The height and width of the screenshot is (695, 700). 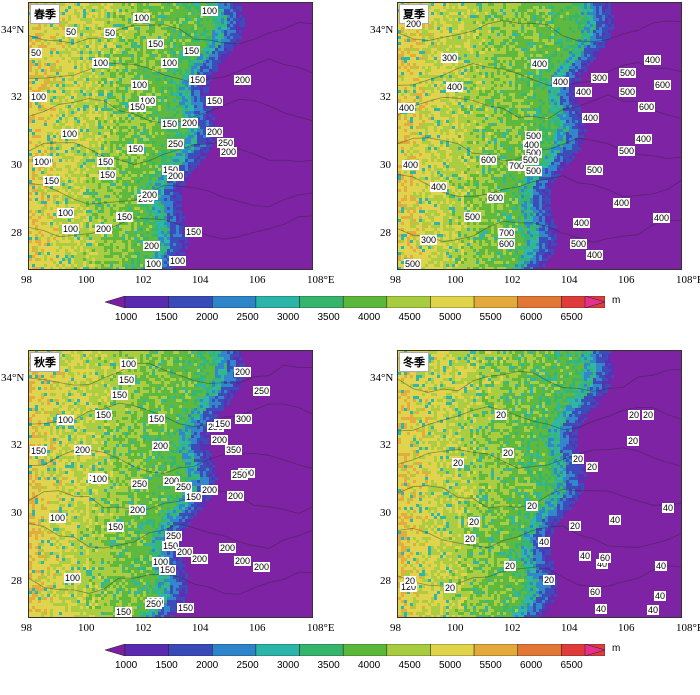 I want to click on contour-label: 350, so click(x=234, y=450).